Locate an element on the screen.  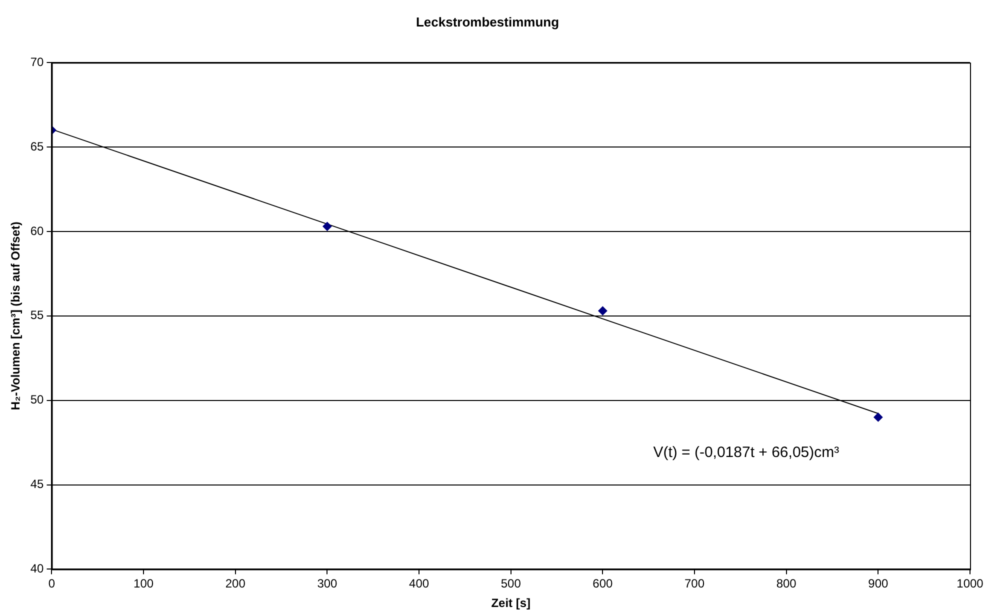
x-tick-label: 400 is located at coordinates (419, 583).